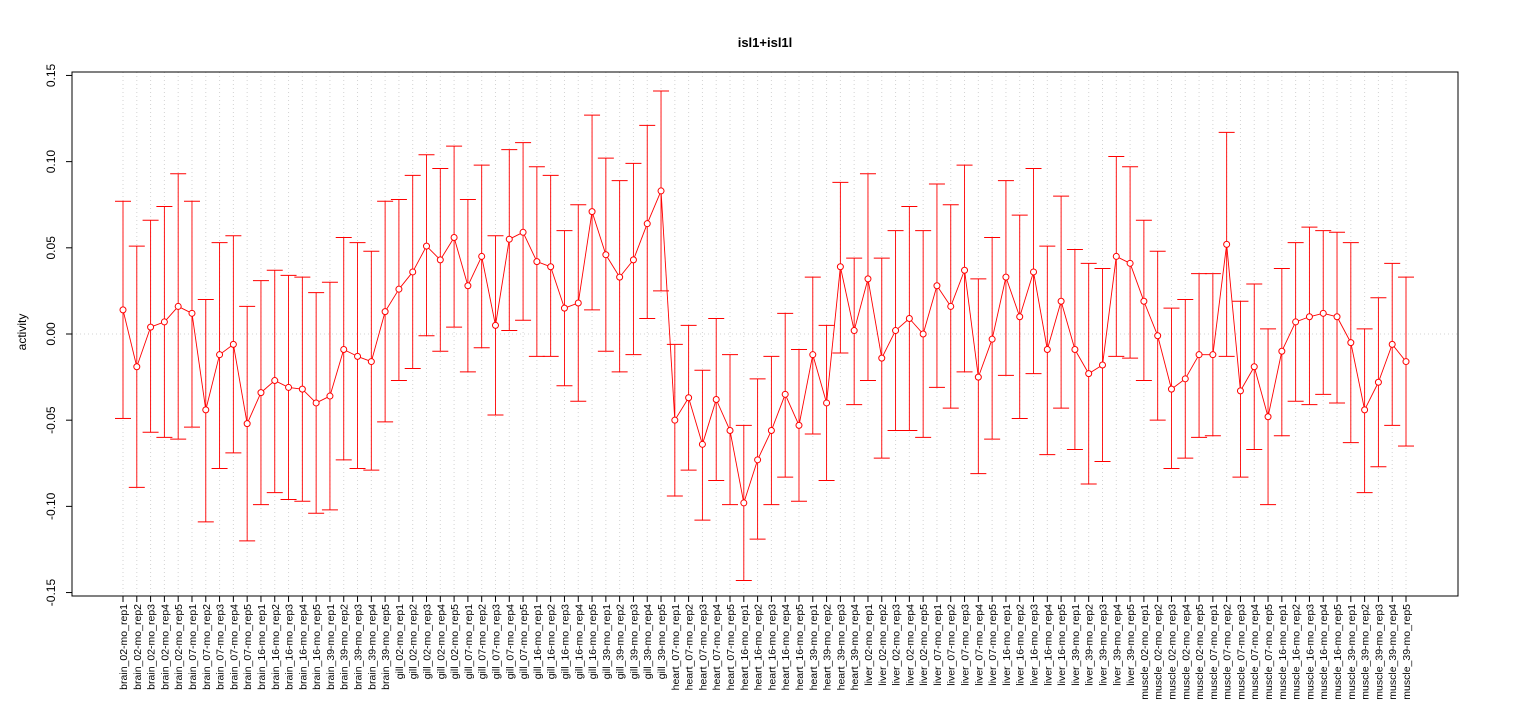  Describe the element at coordinates (662, 641) in the screenshot. I see `x-tick-label: gill_39-mo_rep5` at that location.